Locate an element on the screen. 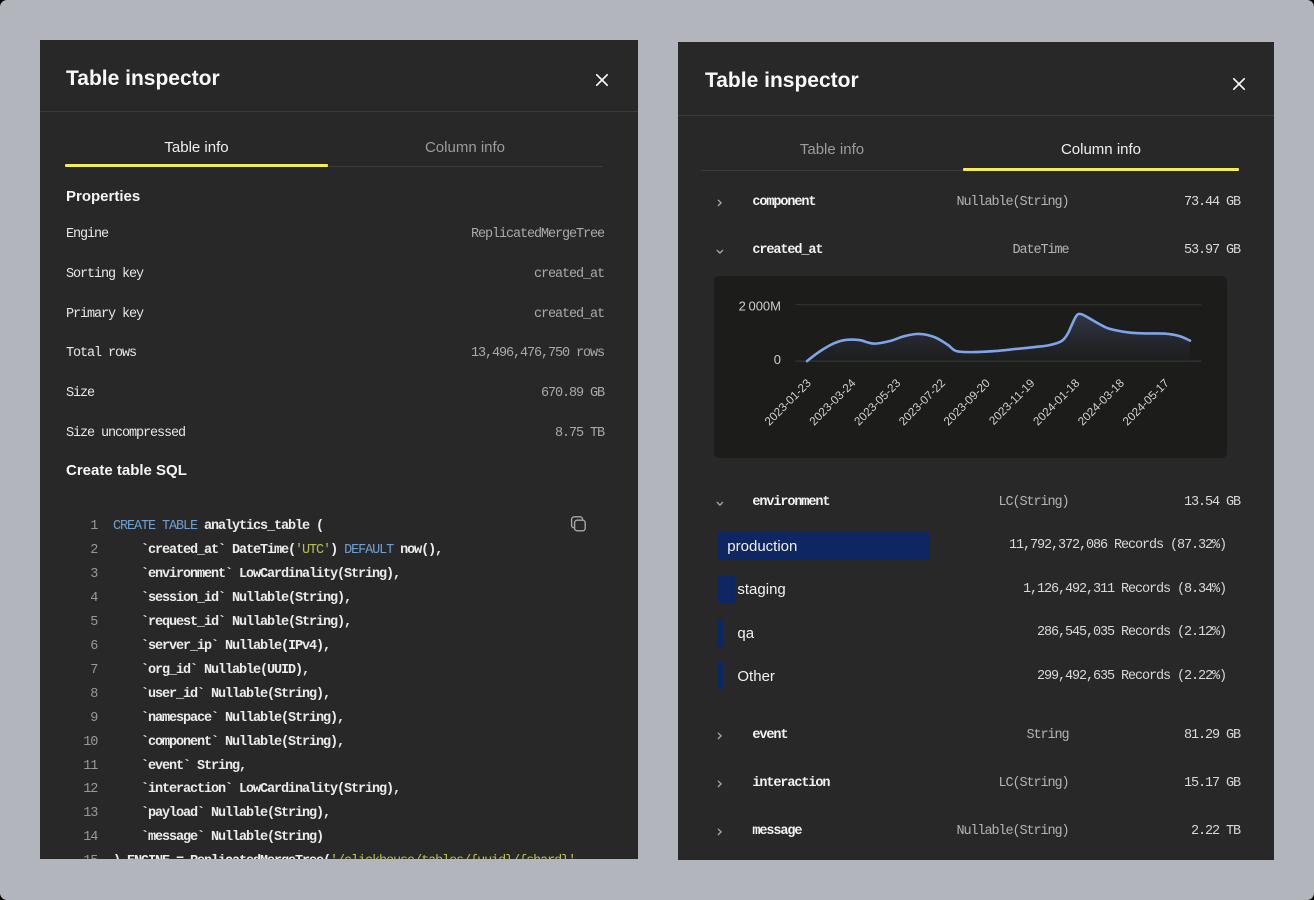 Image resolution: width=1314 pixels, height=900 pixels. svg-text: 2023-07-22 is located at coordinates (922, 402).